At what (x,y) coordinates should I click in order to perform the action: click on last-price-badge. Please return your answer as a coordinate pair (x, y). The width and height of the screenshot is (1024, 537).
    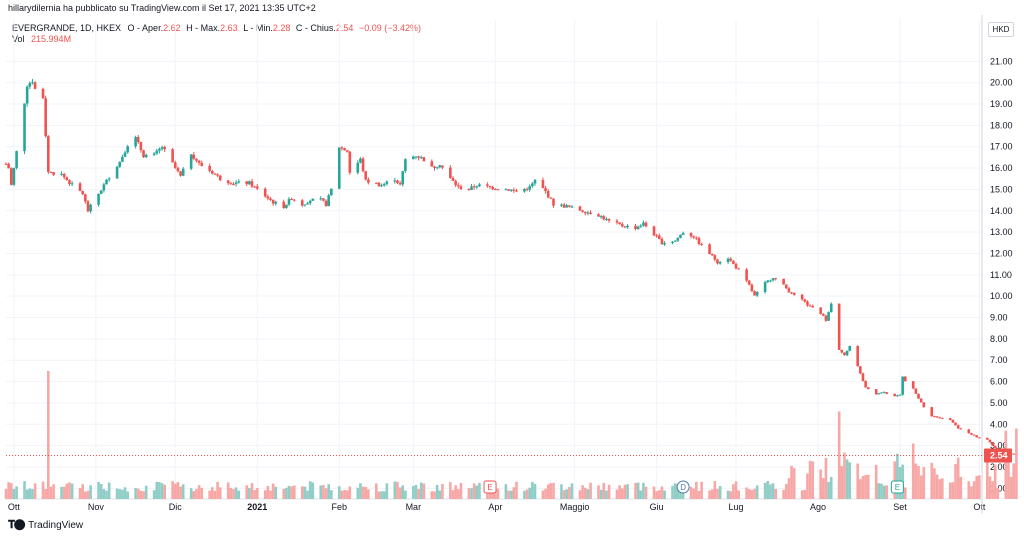
    Looking at the image, I should click on (998, 455).